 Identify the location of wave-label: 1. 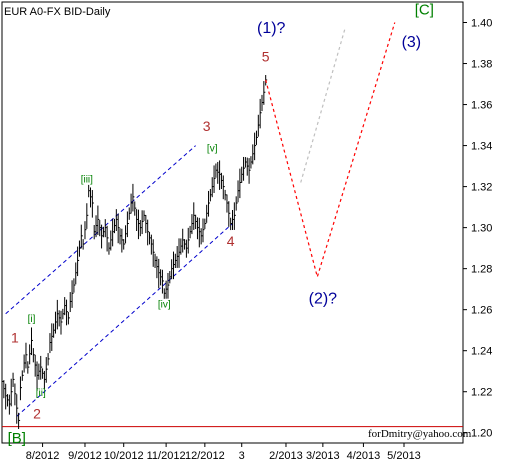
(15, 337).